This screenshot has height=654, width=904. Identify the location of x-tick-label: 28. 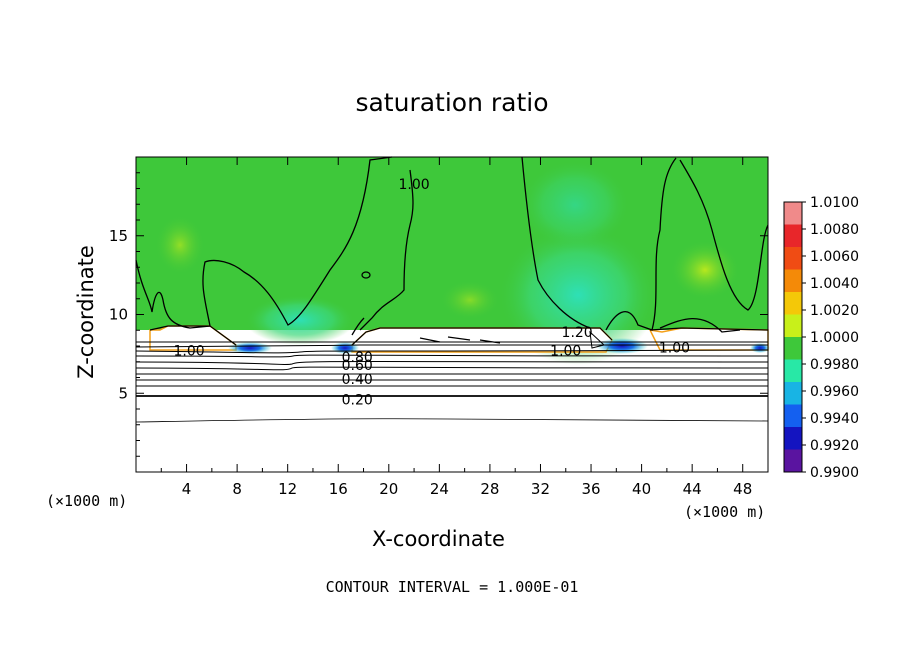
(489, 489).